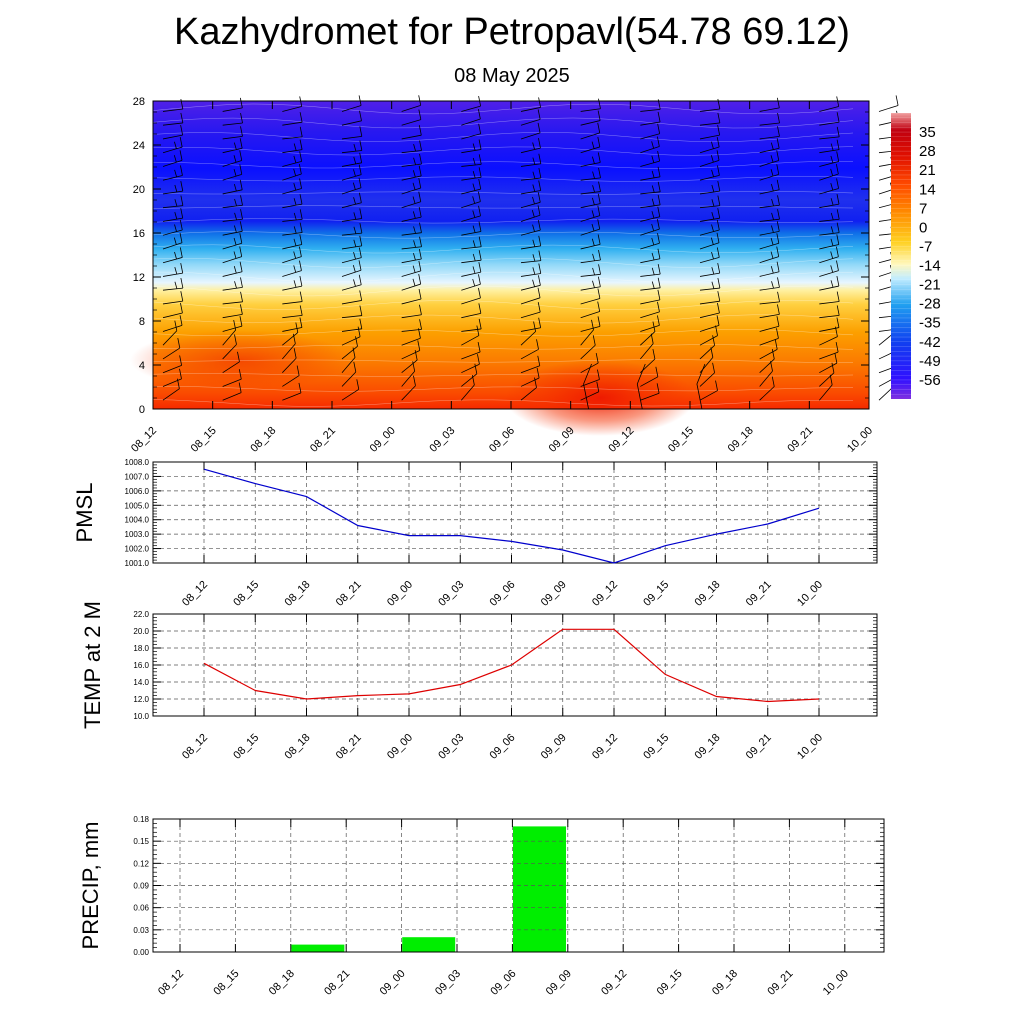 The height and width of the screenshot is (1024, 1024). I want to click on contour-line, so click(503, 389).